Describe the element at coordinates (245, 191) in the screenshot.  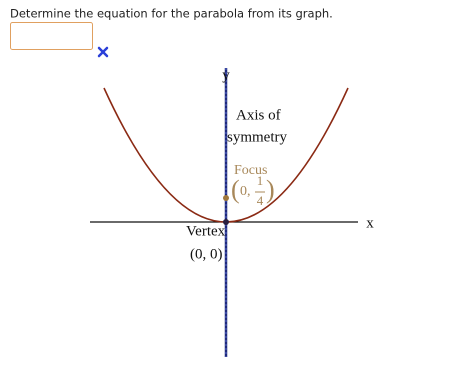
I see `focus-x: 0,` at that location.